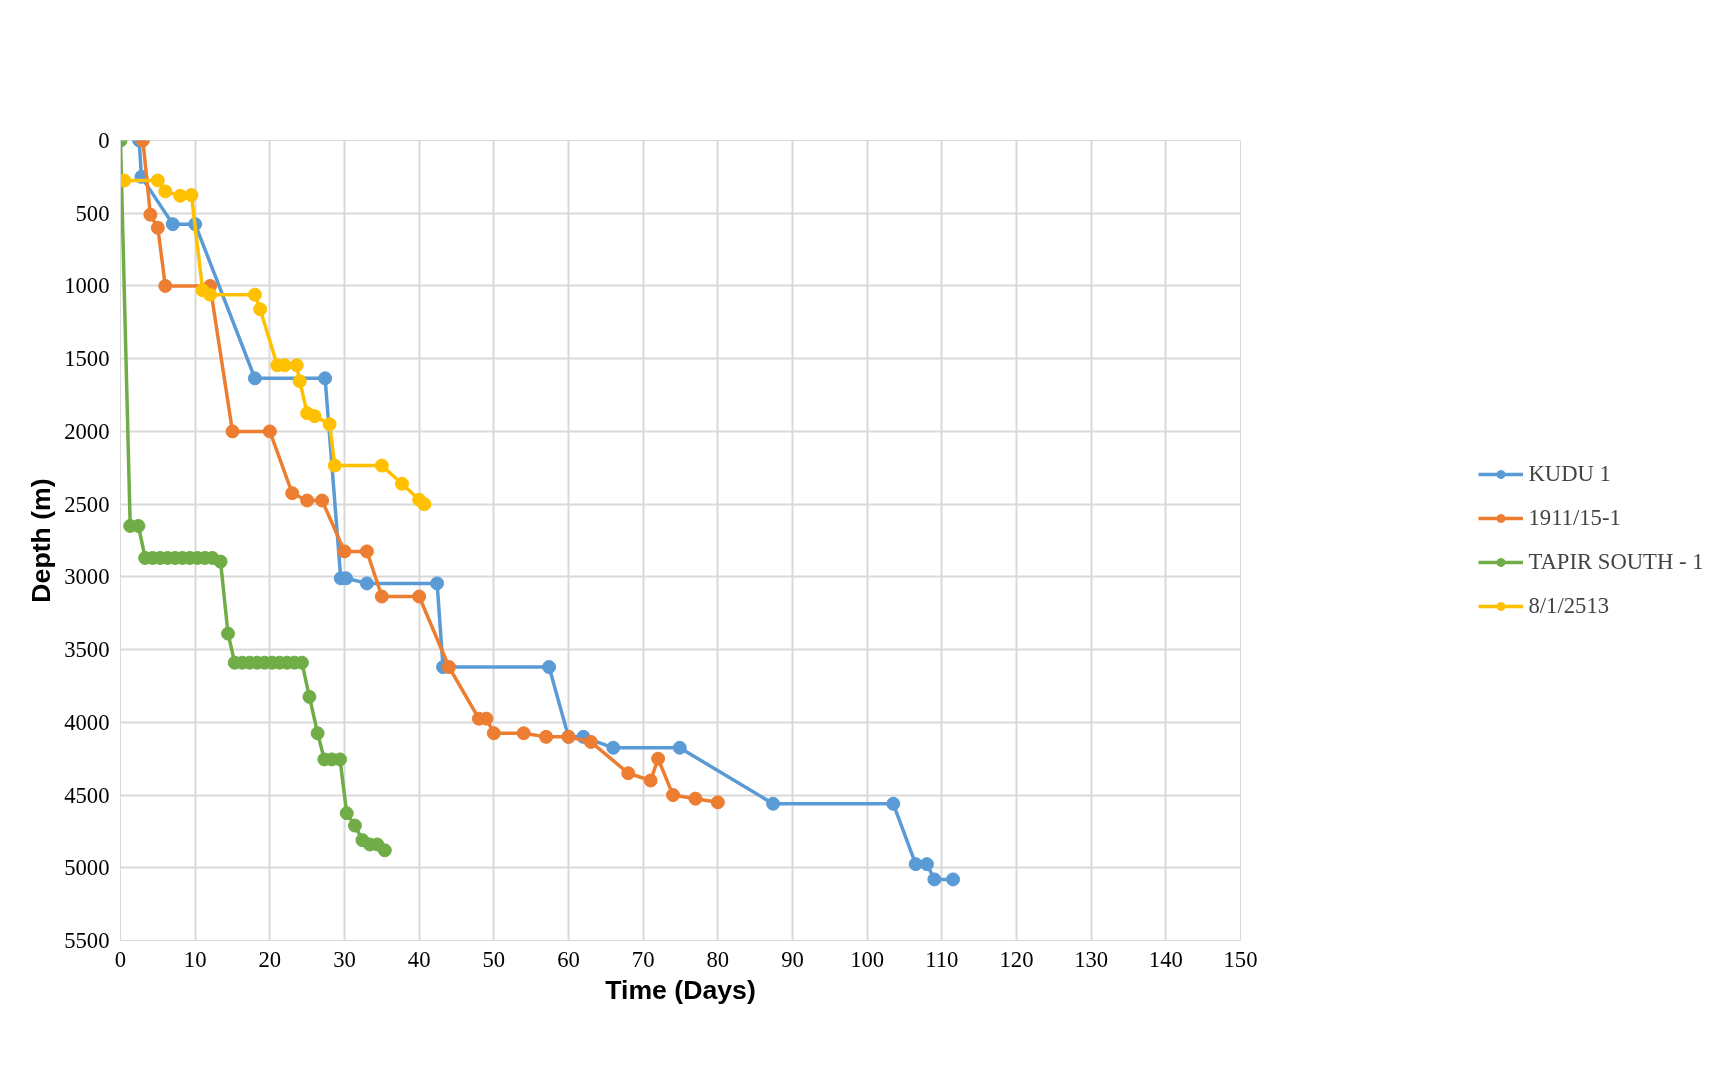 The image size is (1732, 1075). Describe the element at coordinates (87, 577) in the screenshot. I see `y-tick-label: 3000` at that location.